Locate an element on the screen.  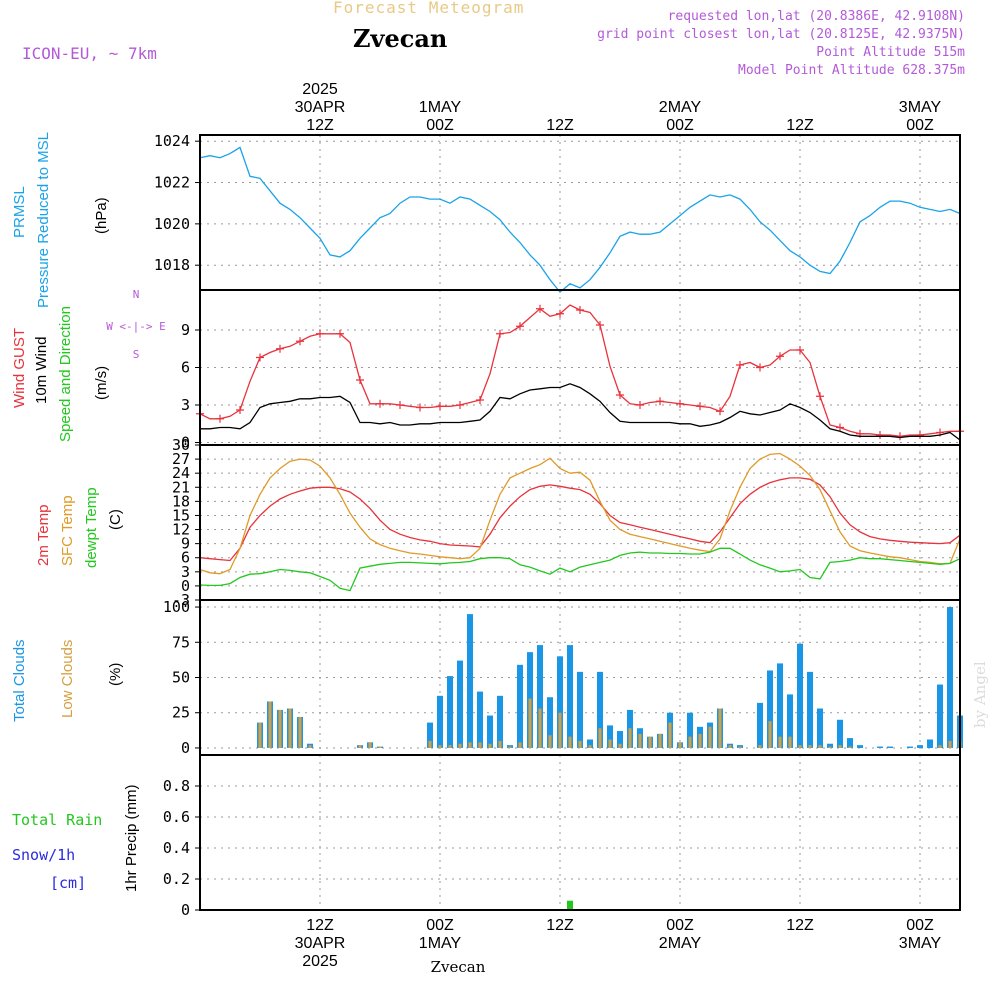
requested-coordinates: requested lon,lat (20.8386E, 42.9108N) is located at coordinates (816, 16).